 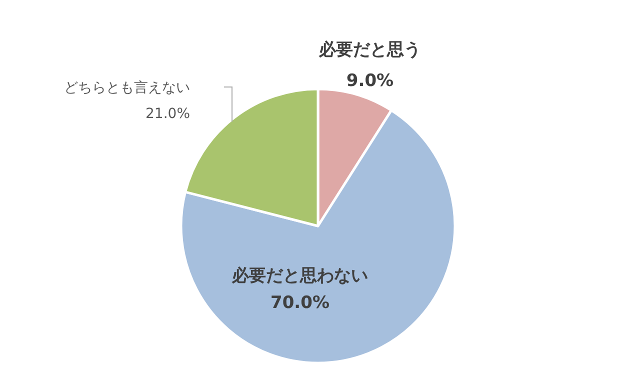 I want to click on data-label: 70.0%, so click(x=300, y=303).